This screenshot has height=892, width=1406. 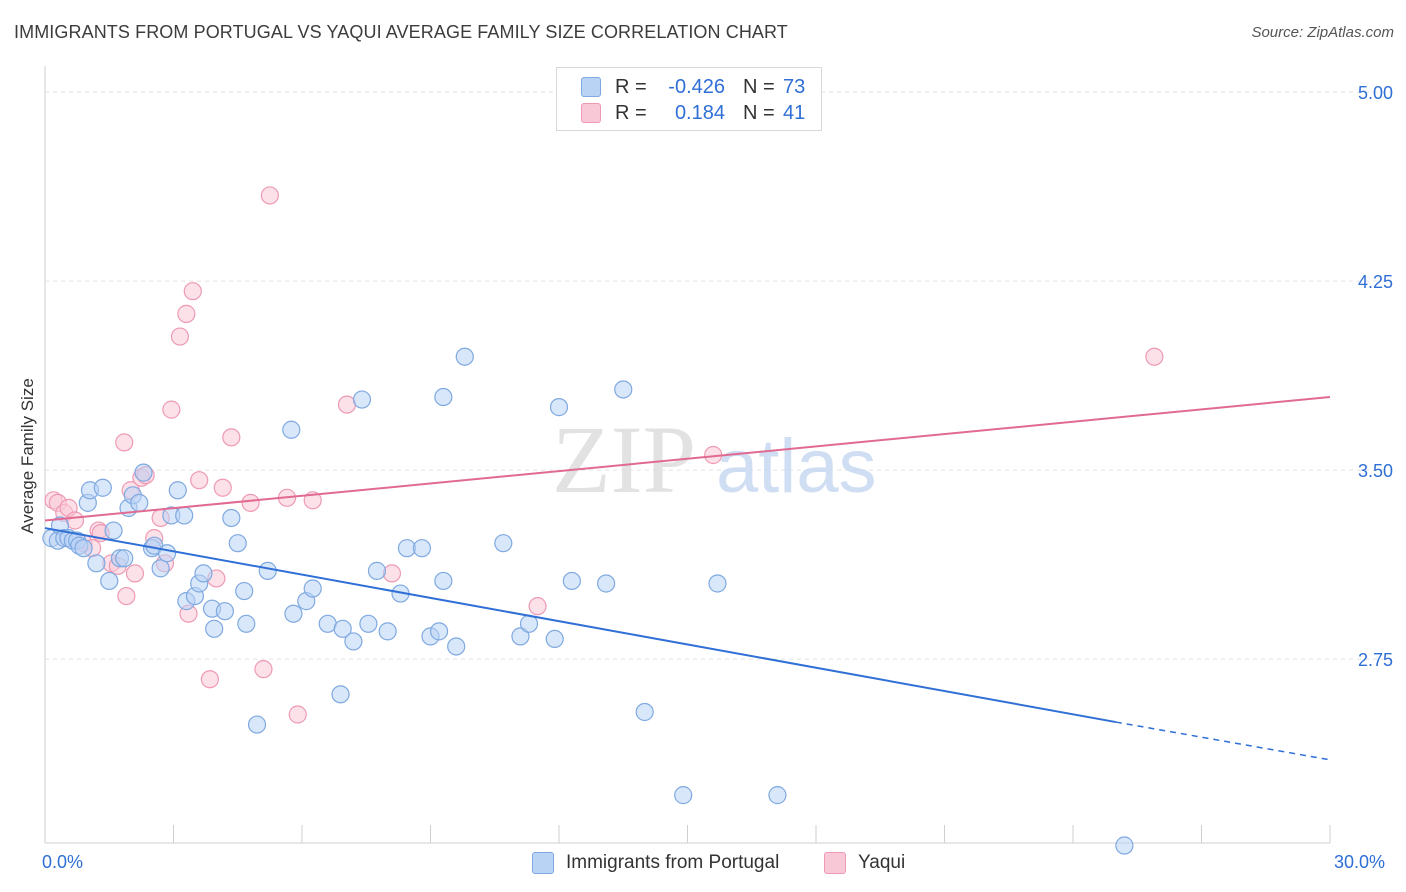 I want to click on trend-line-yaqui, so click(x=687, y=459).